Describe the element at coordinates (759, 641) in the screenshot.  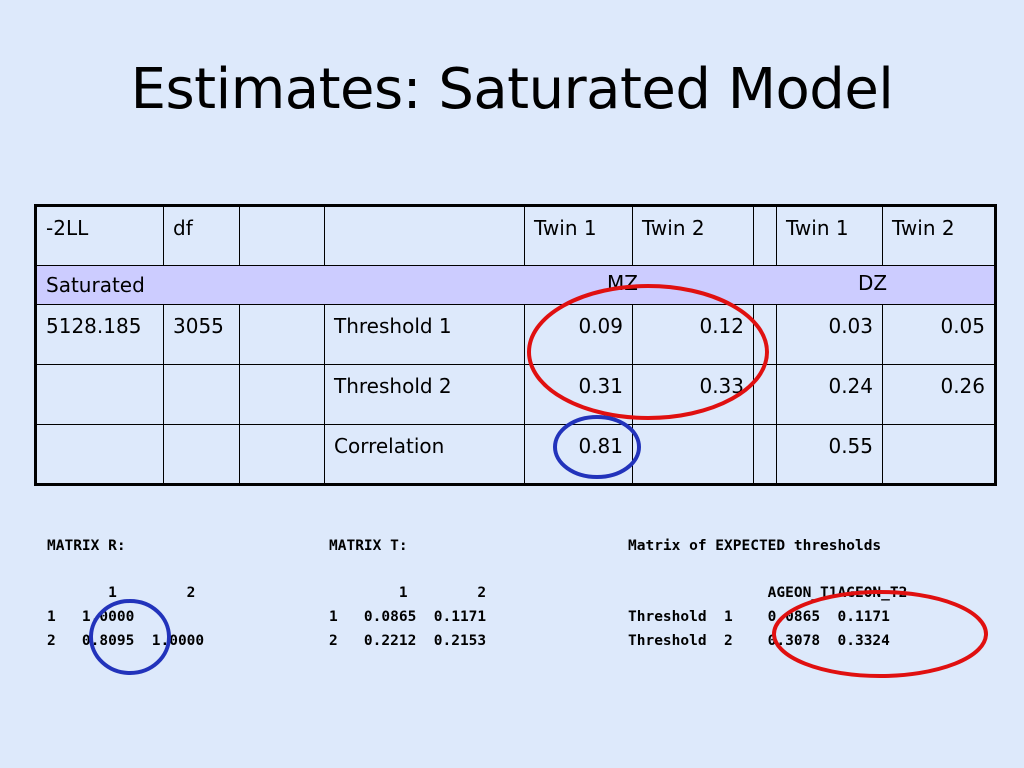
I see `expected-thresholds-row: Threshold 2 0.3078 0.3324` at that location.